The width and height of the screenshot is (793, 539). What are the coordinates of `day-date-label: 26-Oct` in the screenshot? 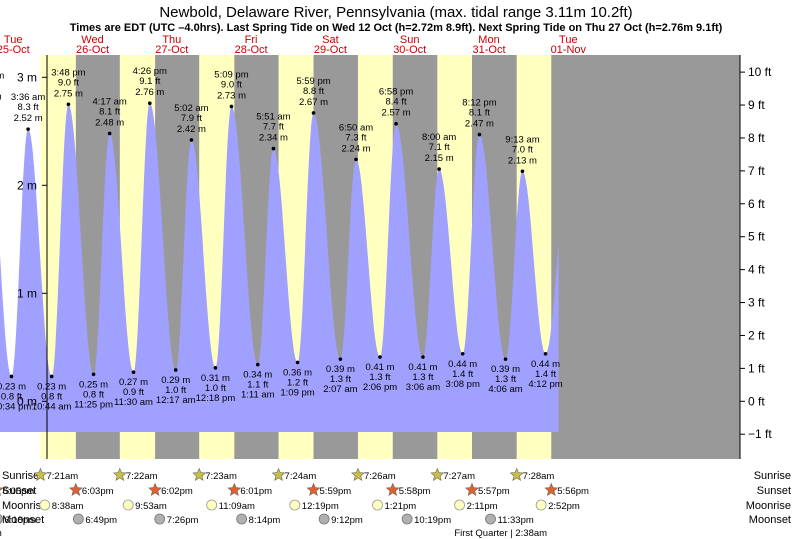 It's located at (92, 50).